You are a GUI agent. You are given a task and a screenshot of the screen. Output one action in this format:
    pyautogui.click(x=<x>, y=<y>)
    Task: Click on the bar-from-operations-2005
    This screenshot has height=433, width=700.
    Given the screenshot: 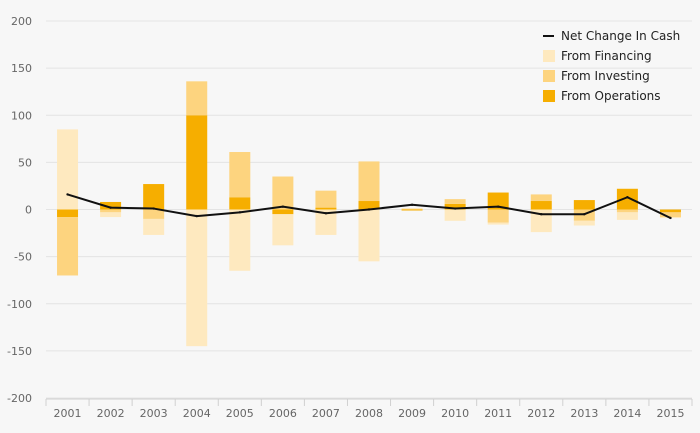 What is the action you would take?
    pyautogui.click(x=240, y=203)
    